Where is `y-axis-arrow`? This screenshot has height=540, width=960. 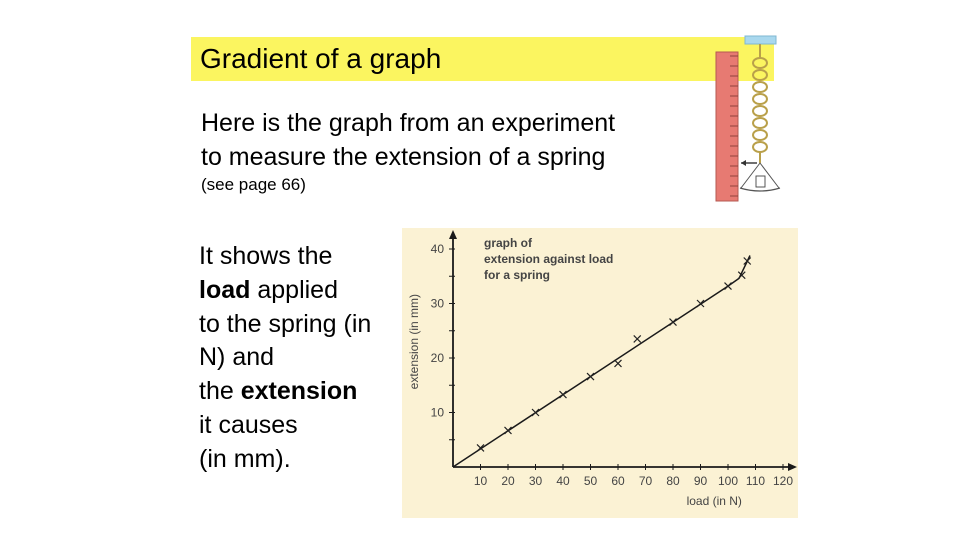
y-axis-arrow is located at coordinates (453, 234).